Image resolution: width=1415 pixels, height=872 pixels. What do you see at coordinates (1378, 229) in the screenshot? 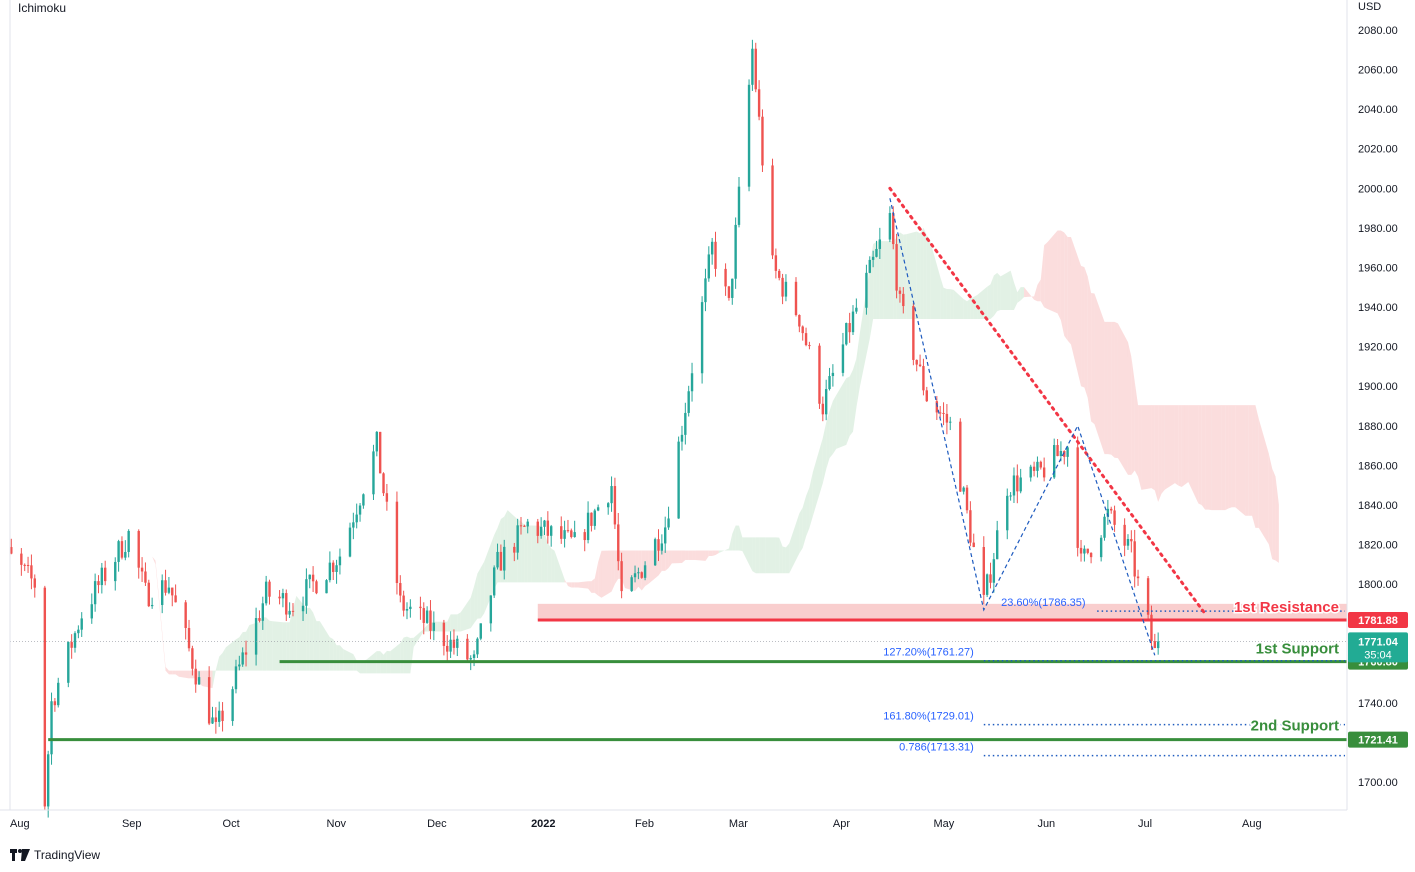
I see `y-tick-label: 1980.00` at bounding box center [1378, 229].